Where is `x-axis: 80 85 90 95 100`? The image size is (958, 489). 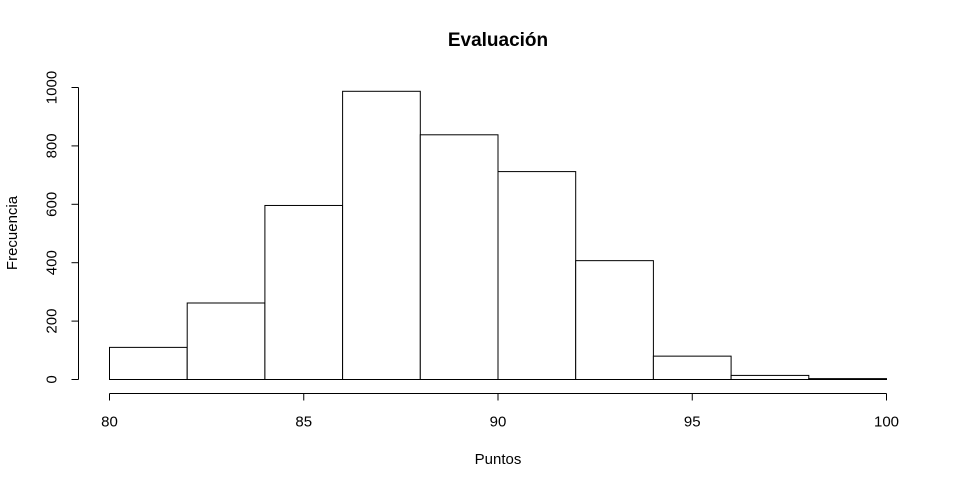 x-axis: 80 85 90 95 100 is located at coordinates (500, 412).